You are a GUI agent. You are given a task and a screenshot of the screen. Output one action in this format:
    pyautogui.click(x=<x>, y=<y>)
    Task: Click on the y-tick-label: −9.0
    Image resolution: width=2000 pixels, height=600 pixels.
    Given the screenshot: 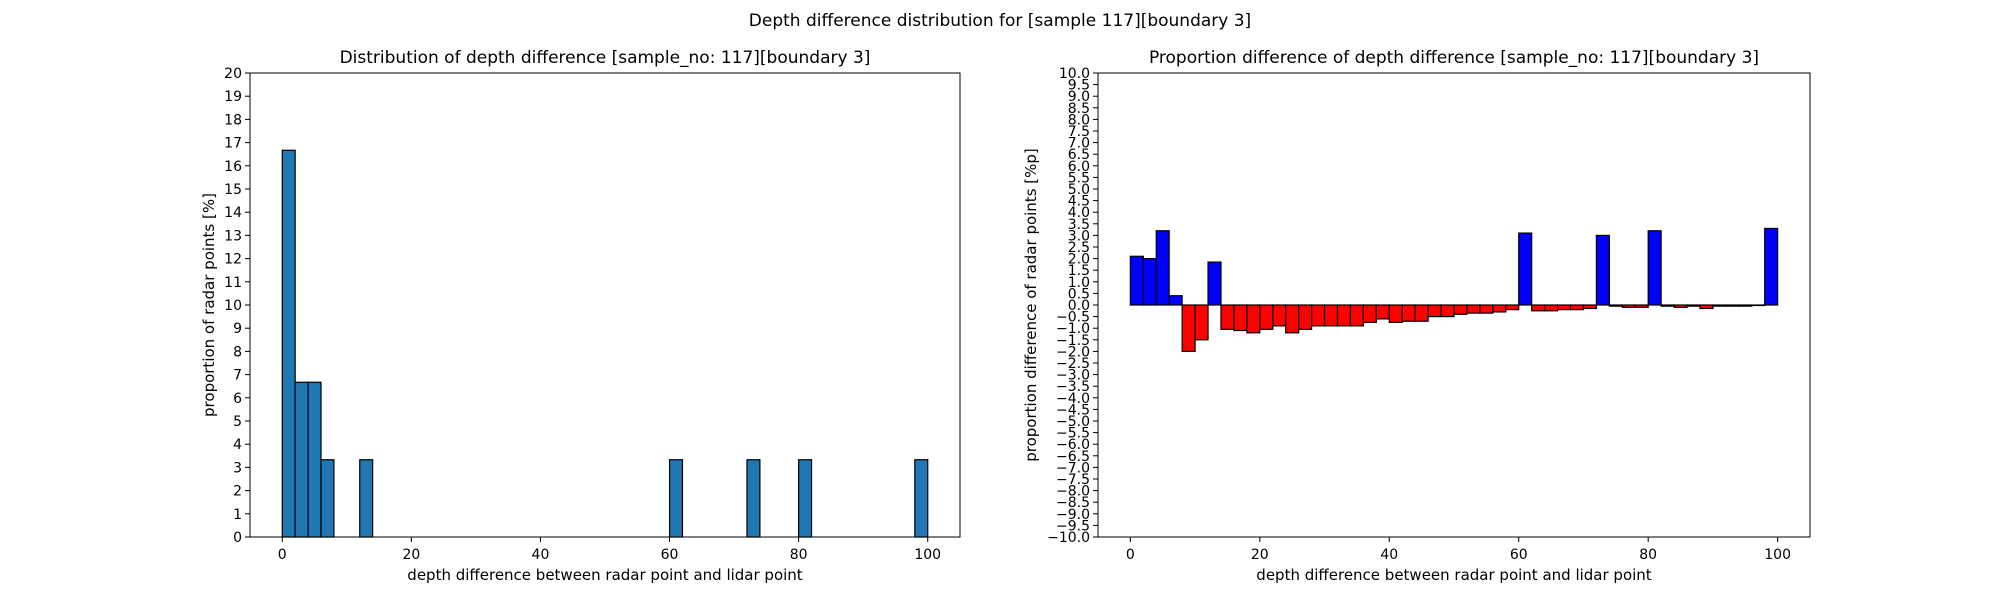 What is the action you would take?
    pyautogui.click(x=1073, y=515)
    